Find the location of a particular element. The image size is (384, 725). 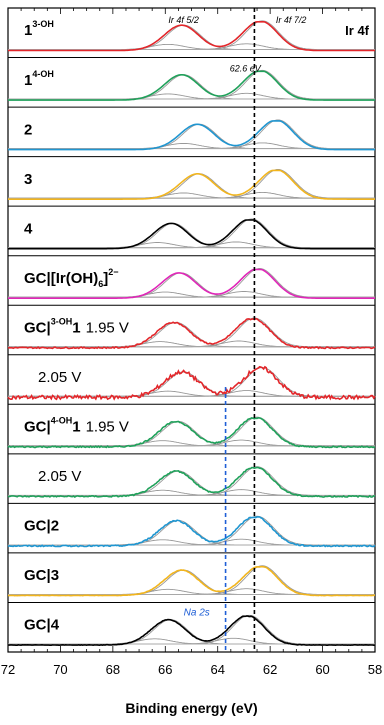

corner-label: Ir 4f is located at coordinates (357, 30).